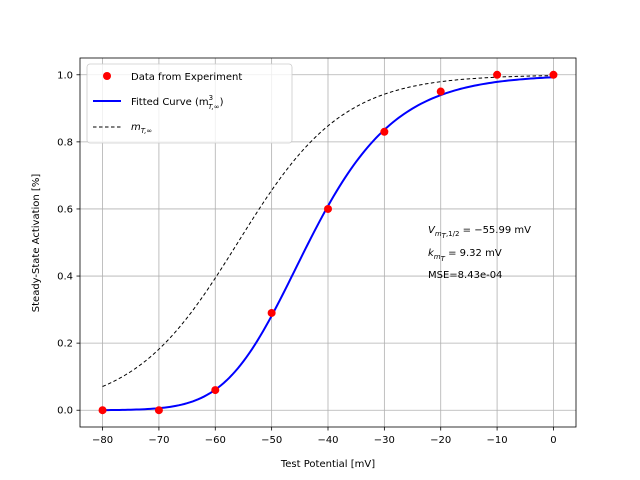 The image size is (640, 480). What do you see at coordinates (186, 77) in the screenshot?
I see `legend-data-label: Data from Experiment` at bounding box center [186, 77].